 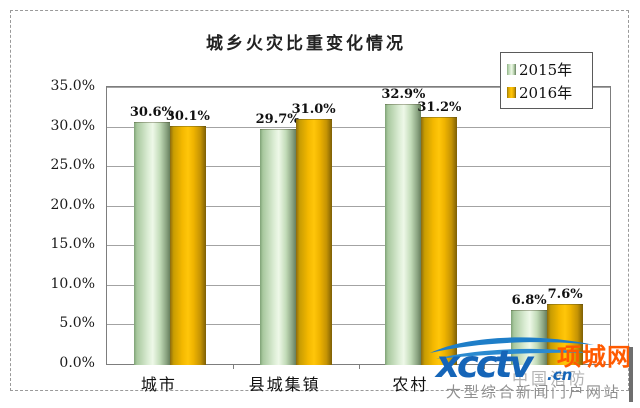 I want to click on y-axis-tick-label: 0.0%, so click(x=77, y=363).